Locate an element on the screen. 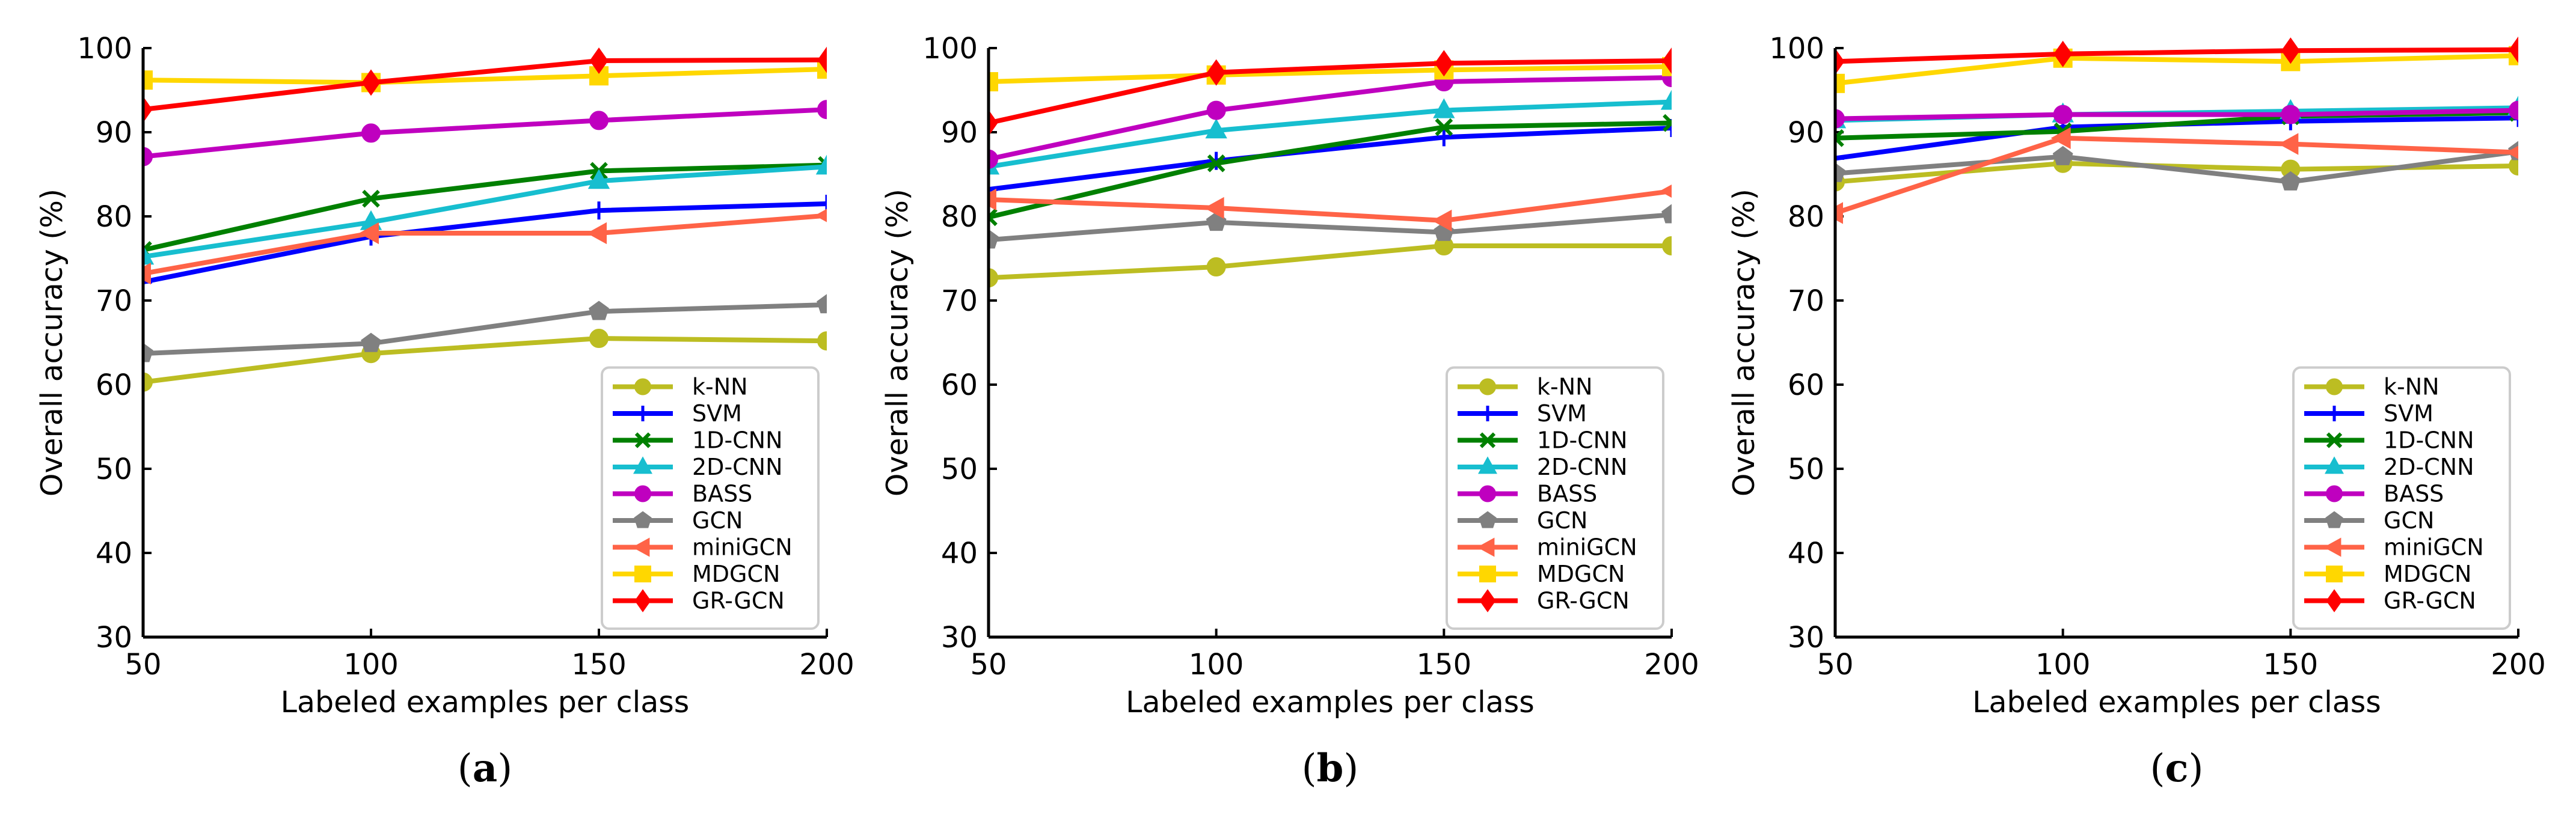  series-line-2d-cnn is located at coordinates (1330, 134).